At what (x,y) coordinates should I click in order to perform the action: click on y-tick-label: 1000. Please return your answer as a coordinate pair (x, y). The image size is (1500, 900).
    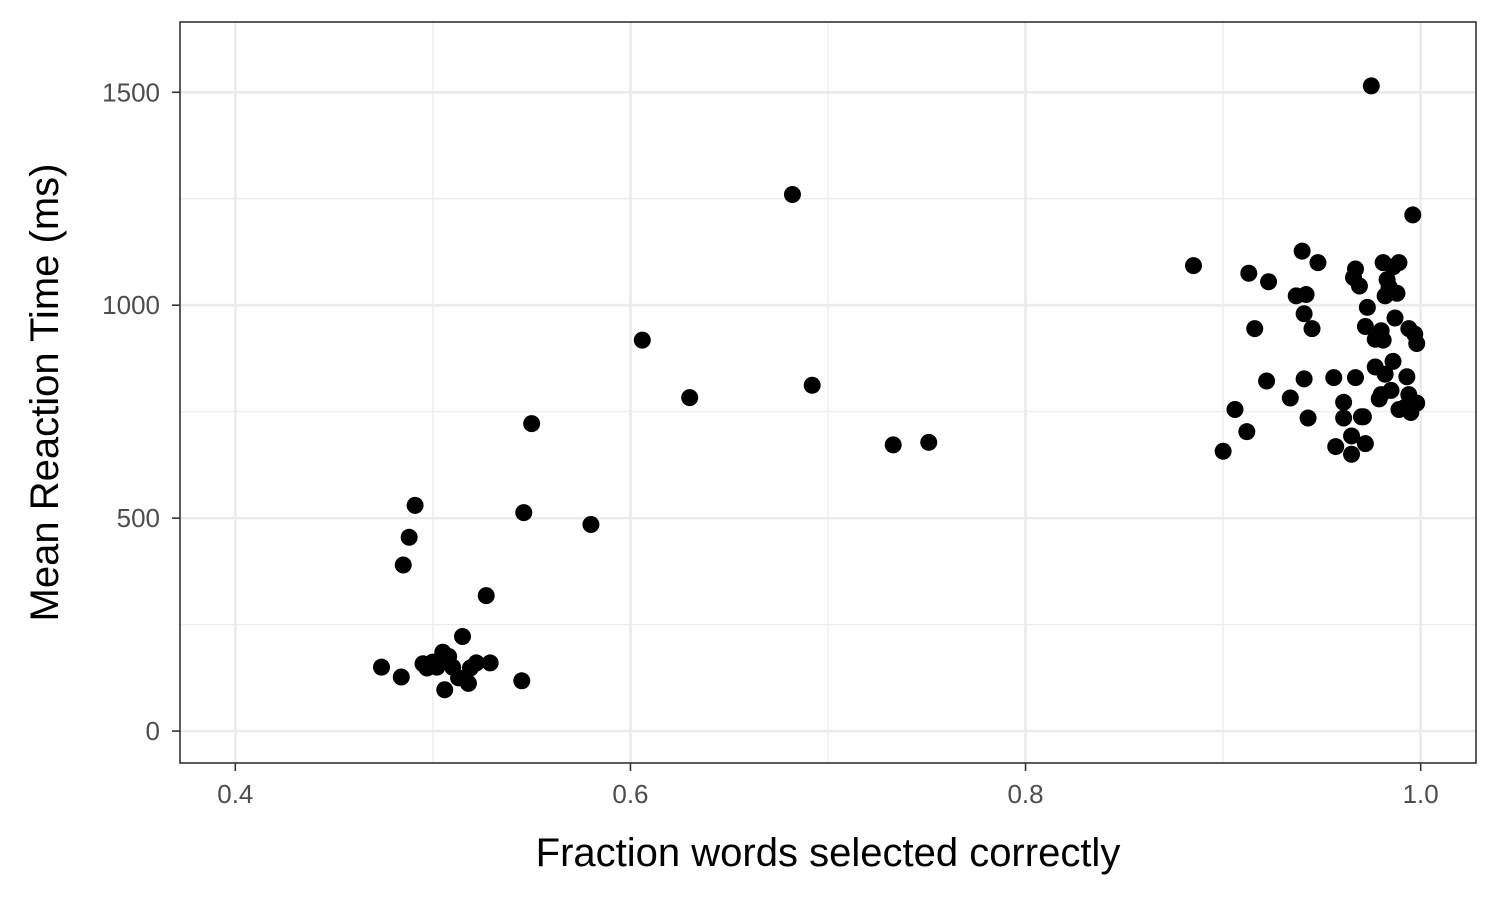
    Looking at the image, I should click on (131, 305).